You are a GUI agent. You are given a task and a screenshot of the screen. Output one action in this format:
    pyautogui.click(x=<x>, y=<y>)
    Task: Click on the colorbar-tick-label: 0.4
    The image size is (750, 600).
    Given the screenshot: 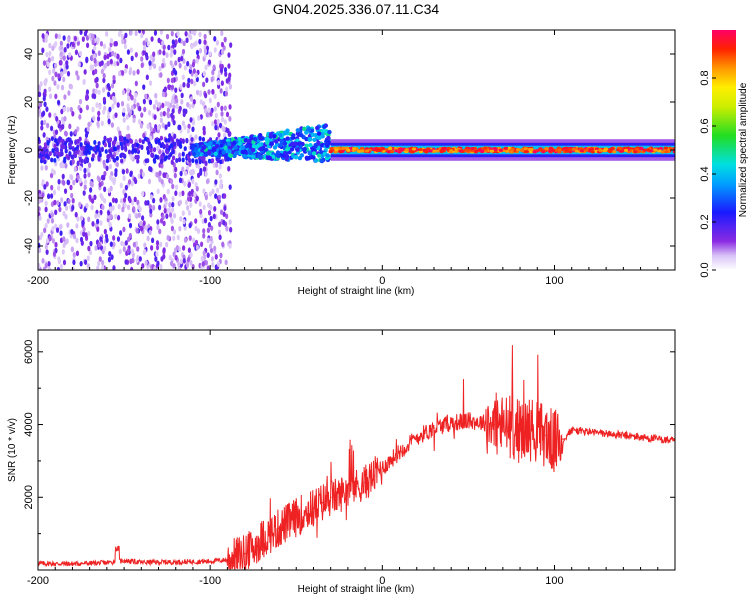 What is the action you would take?
    pyautogui.click(x=705, y=173)
    